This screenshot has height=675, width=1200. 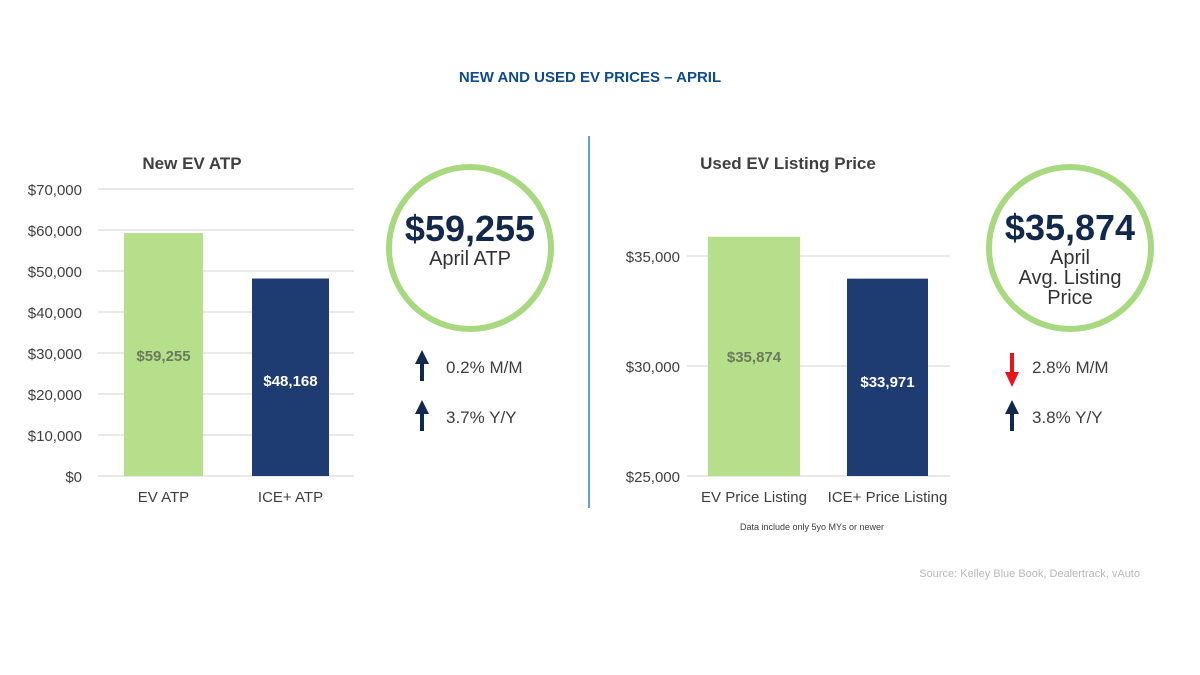 What do you see at coordinates (1012, 370) in the screenshot?
I see `arrow-down-icon` at bounding box center [1012, 370].